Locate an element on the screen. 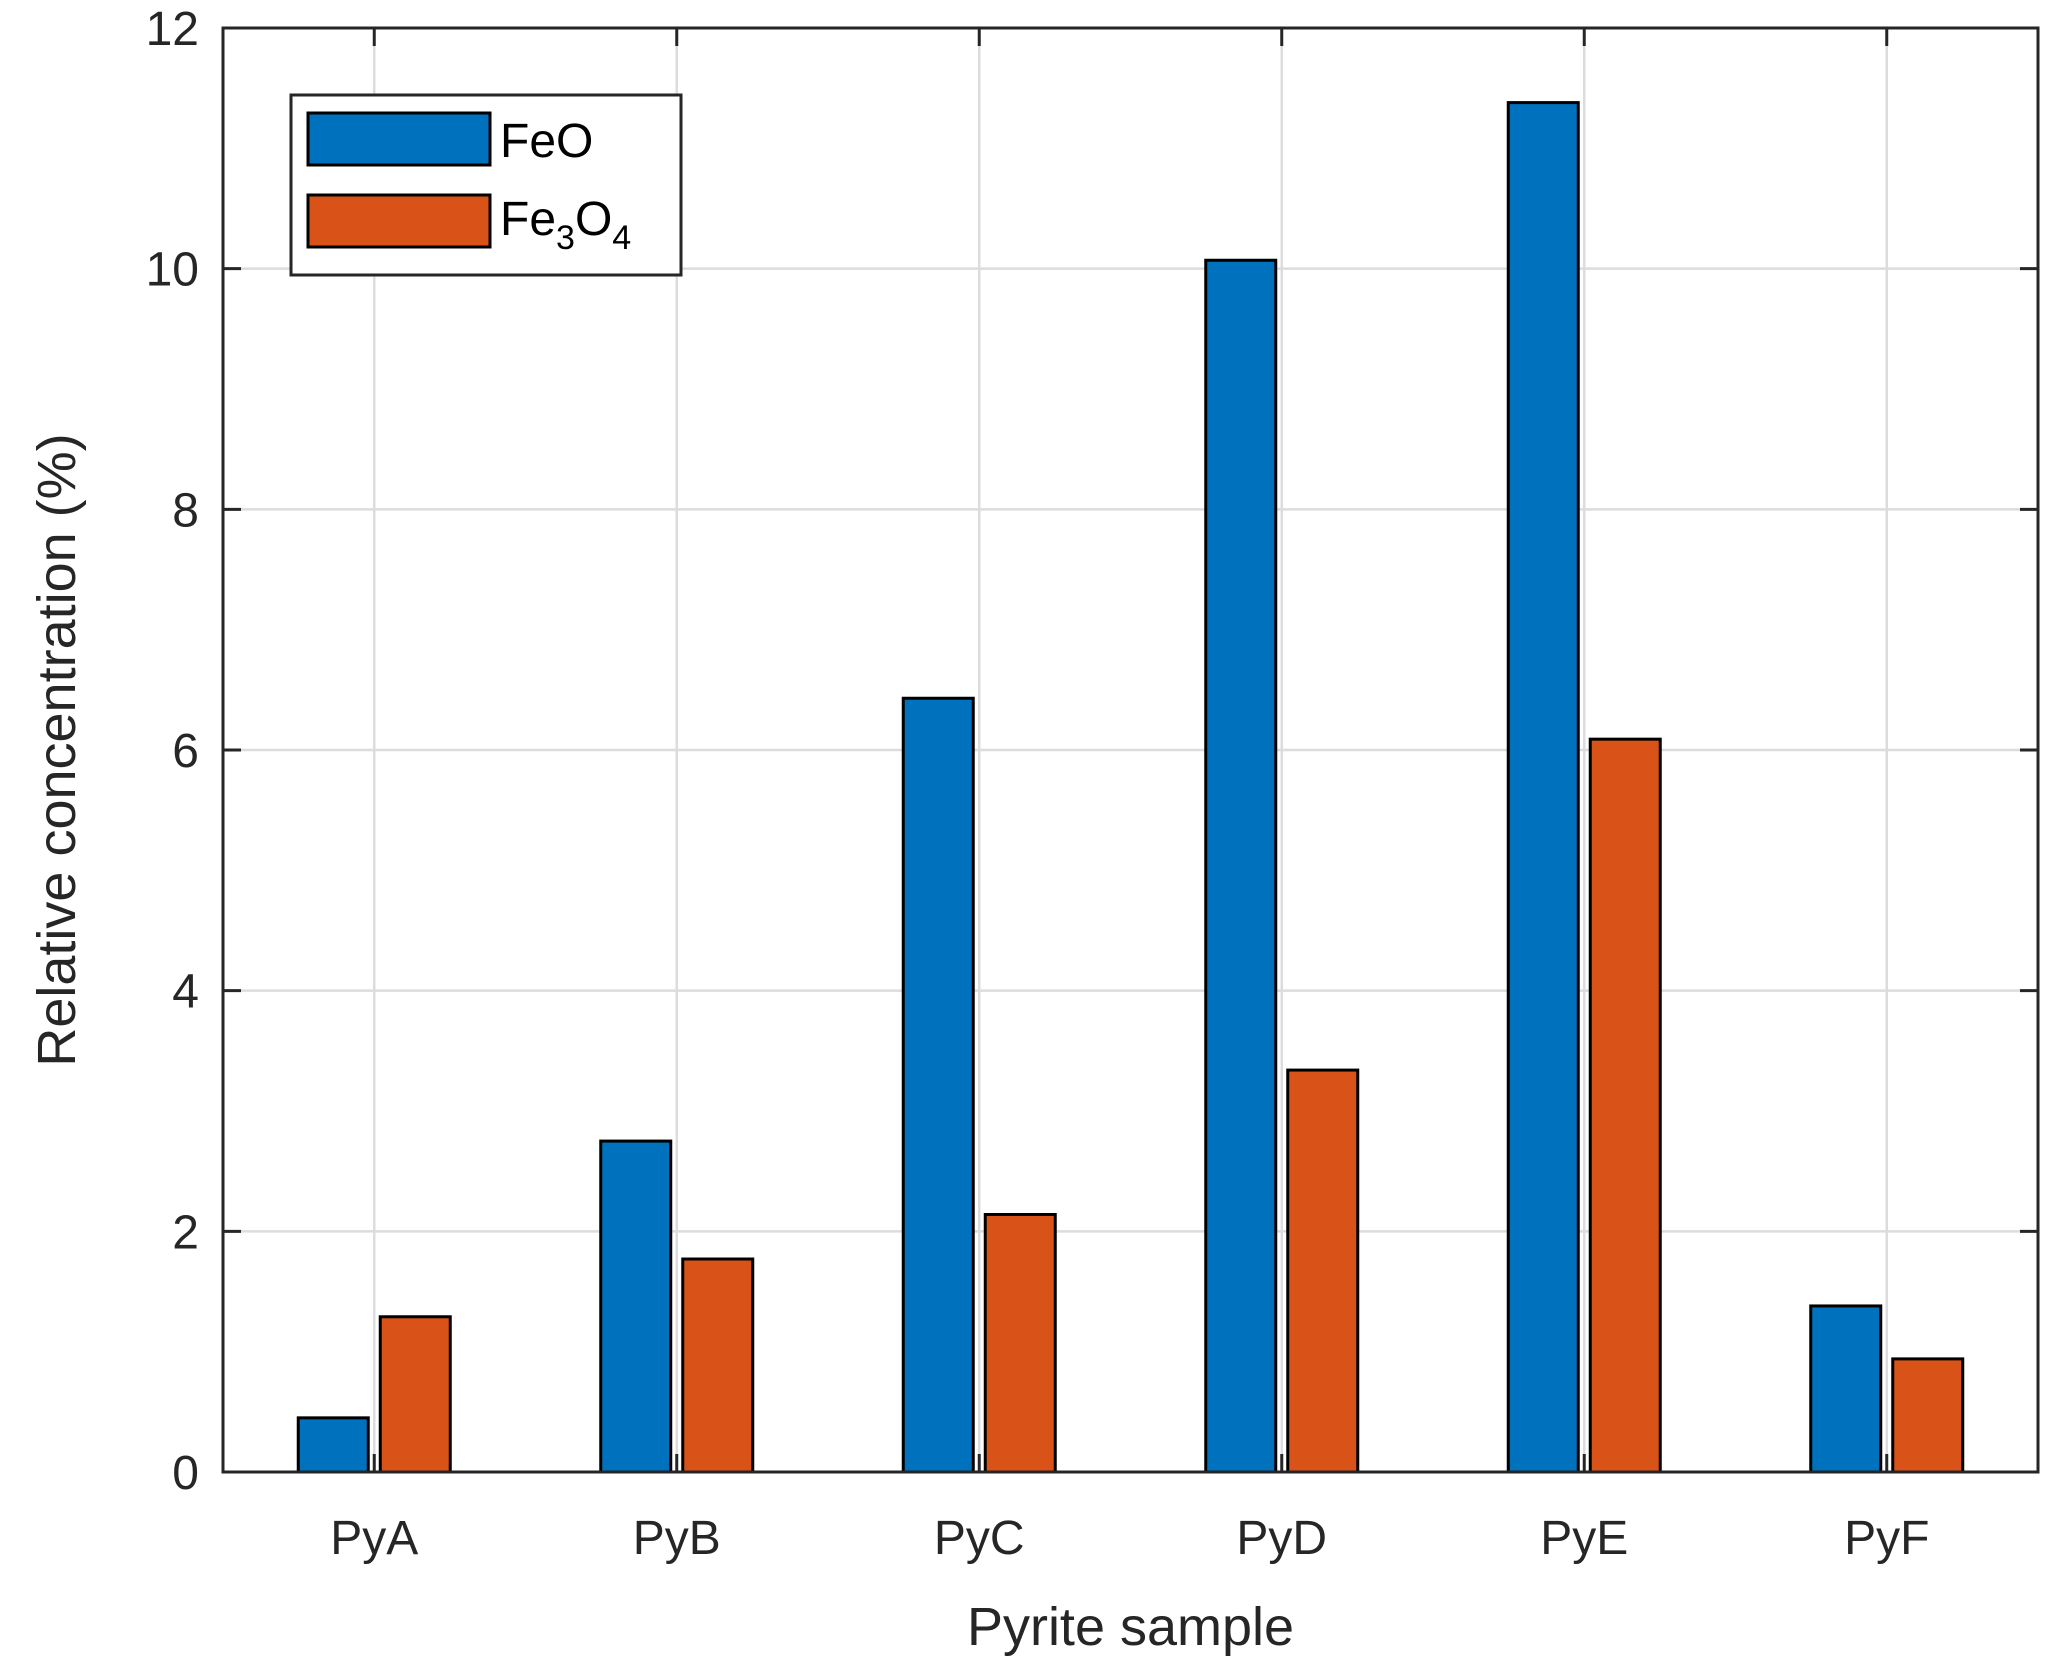  x-tick-label-pyc: PyC is located at coordinates (979, 1538).